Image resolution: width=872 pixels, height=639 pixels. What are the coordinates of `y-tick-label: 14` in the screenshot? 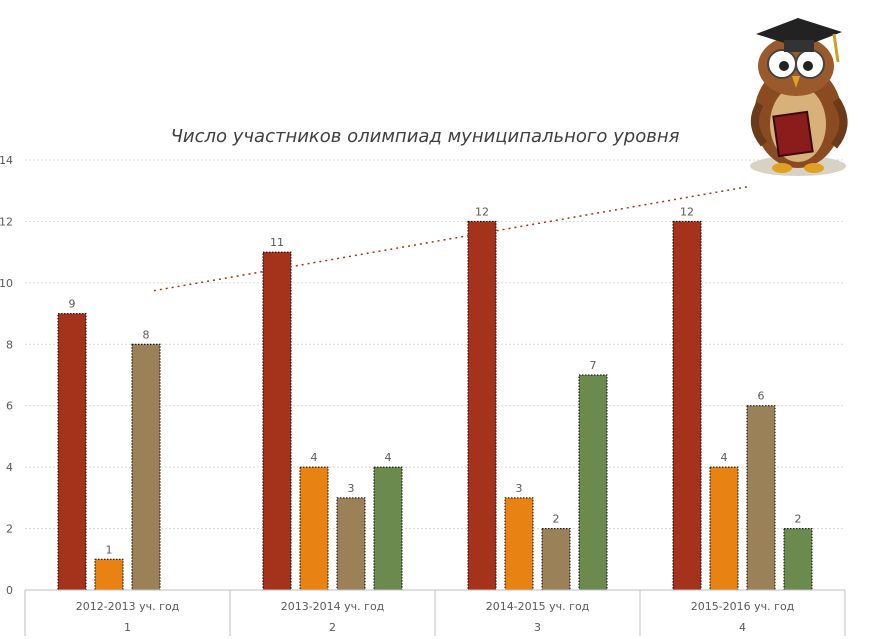 It's located at (6, 160).